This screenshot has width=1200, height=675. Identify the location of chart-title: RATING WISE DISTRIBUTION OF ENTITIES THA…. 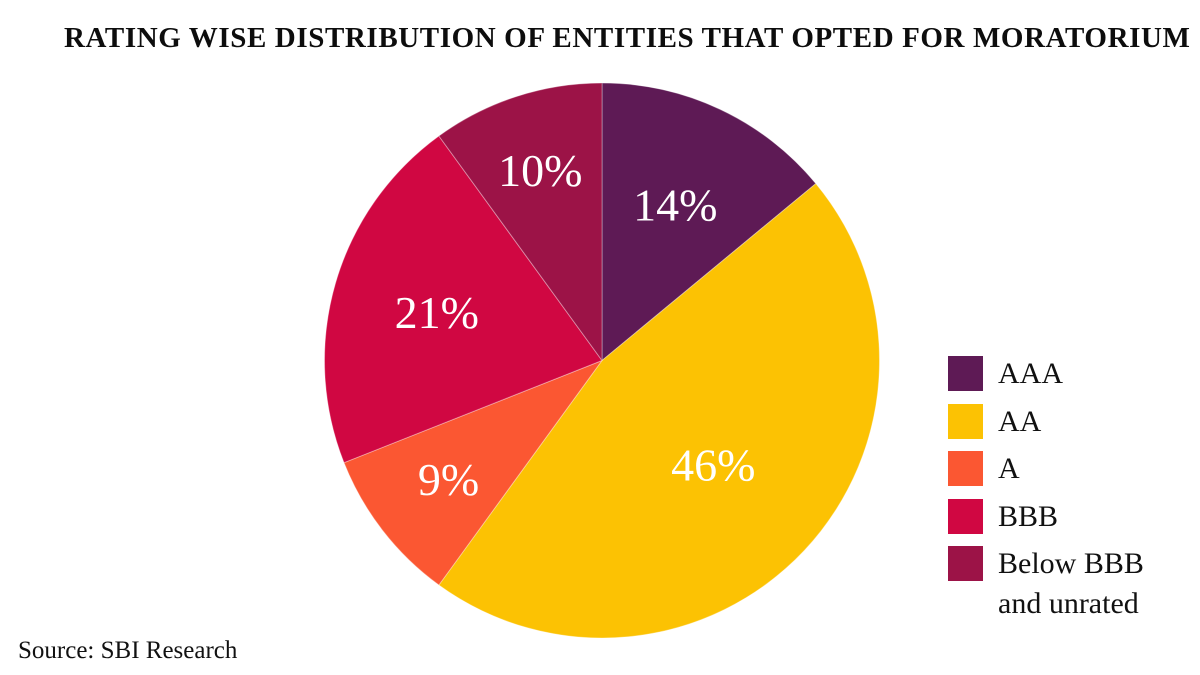
(627, 38).